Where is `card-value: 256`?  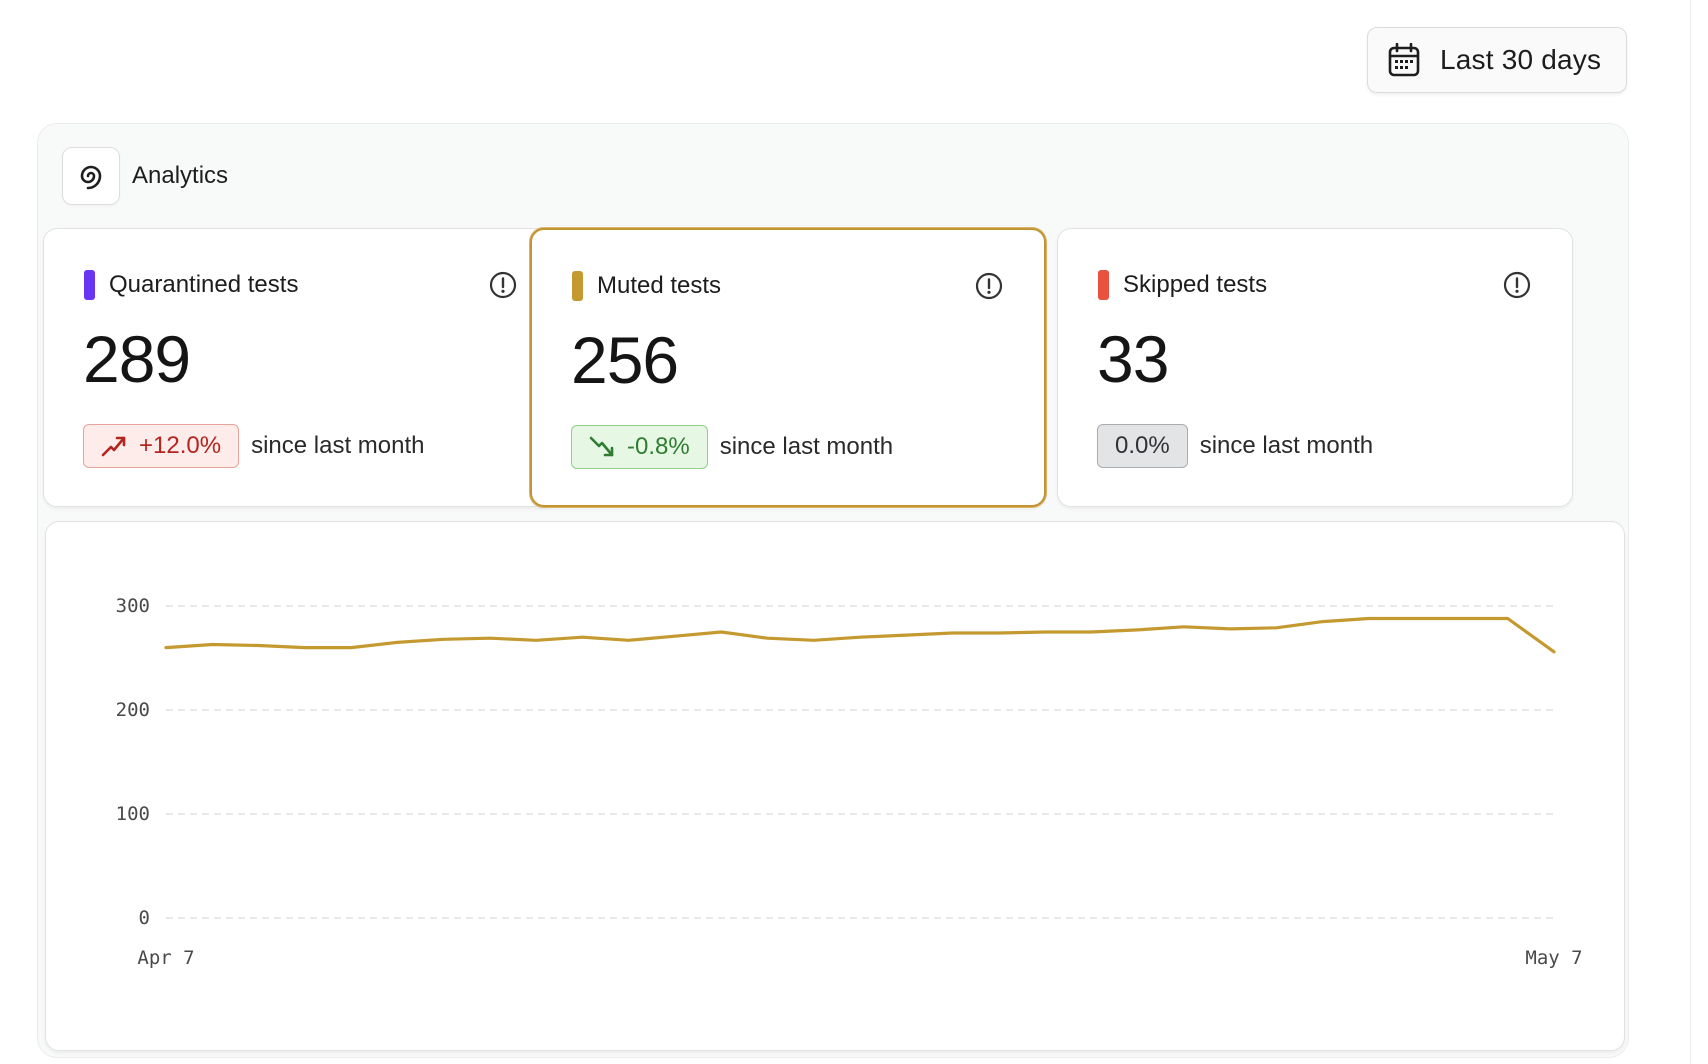
card-value: 256 is located at coordinates (625, 360).